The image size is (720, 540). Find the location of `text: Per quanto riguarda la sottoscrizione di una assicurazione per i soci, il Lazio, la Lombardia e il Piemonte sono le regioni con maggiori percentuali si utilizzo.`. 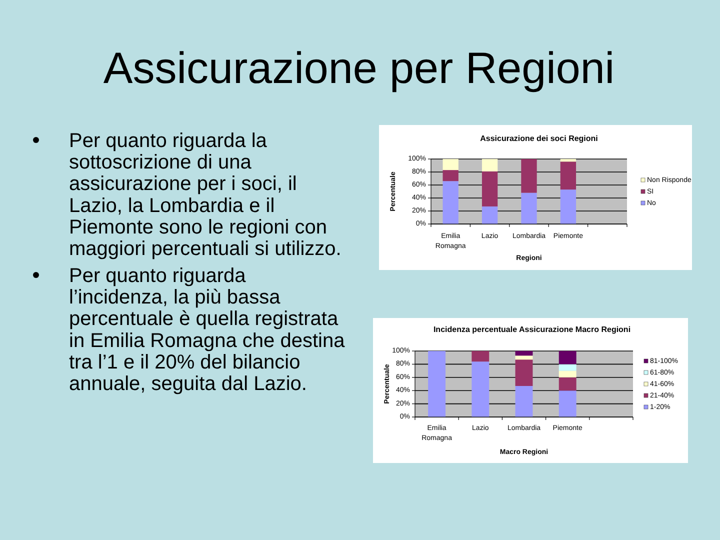

text: Per quanto riguarda la sottoscrizione di una assicurazione per i soci, il Lazio, la Lombardia e il Piemonte sono le regioni con maggiori percentuali si utilizzo. is located at coordinates (205, 195).